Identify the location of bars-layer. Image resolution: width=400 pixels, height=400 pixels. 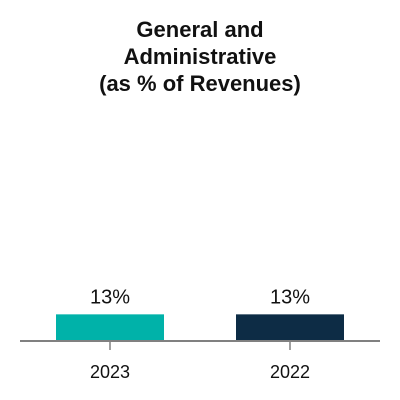
(200, 327).